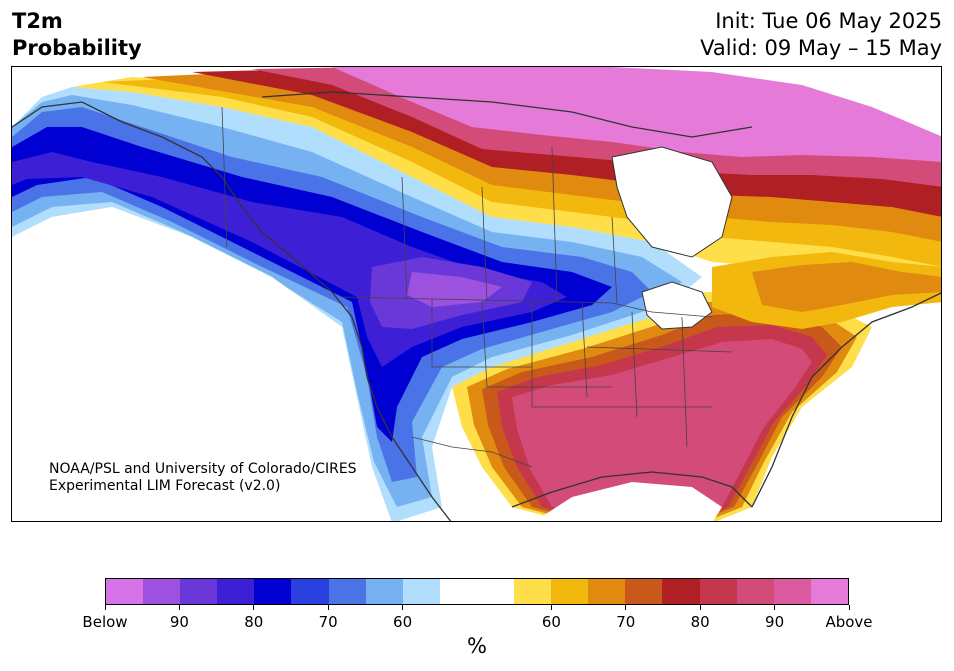 This screenshot has width=954, height=671. What do you see at coordinates (582, 373) in the screenshot?
I see `state-lines` at bounding box center [582, 373].